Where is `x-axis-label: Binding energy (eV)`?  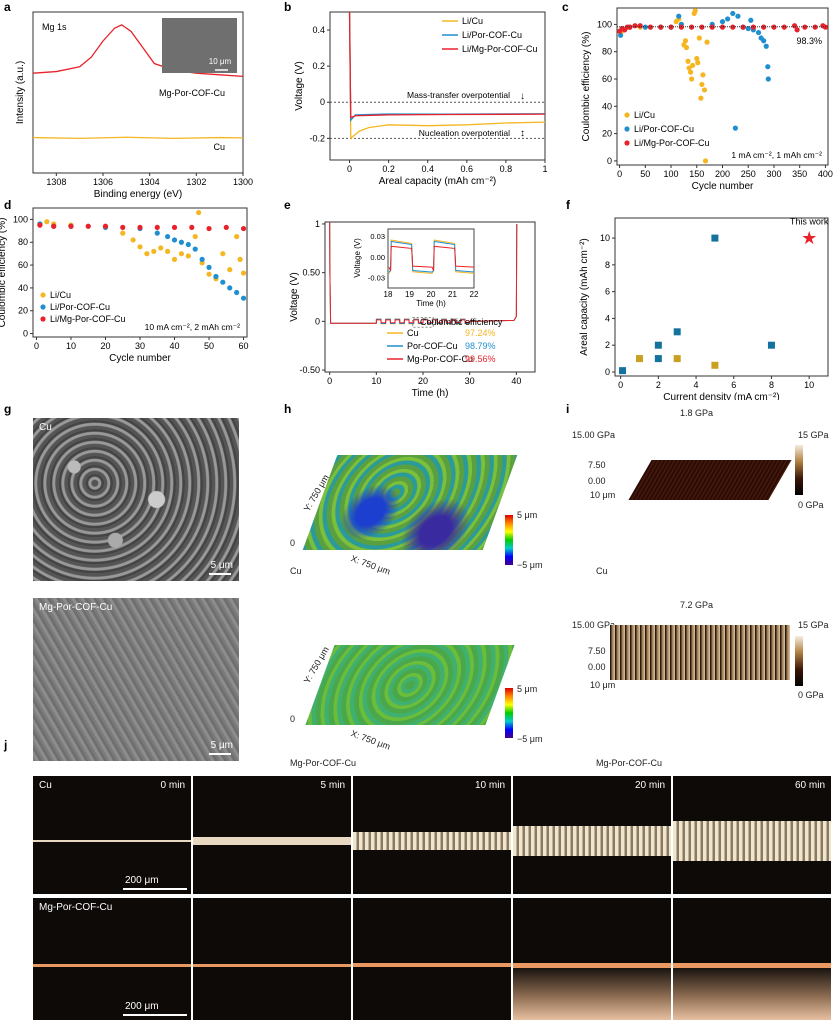
x-axis-label: Binding energy (eV) is located at coordinates (138, 194).